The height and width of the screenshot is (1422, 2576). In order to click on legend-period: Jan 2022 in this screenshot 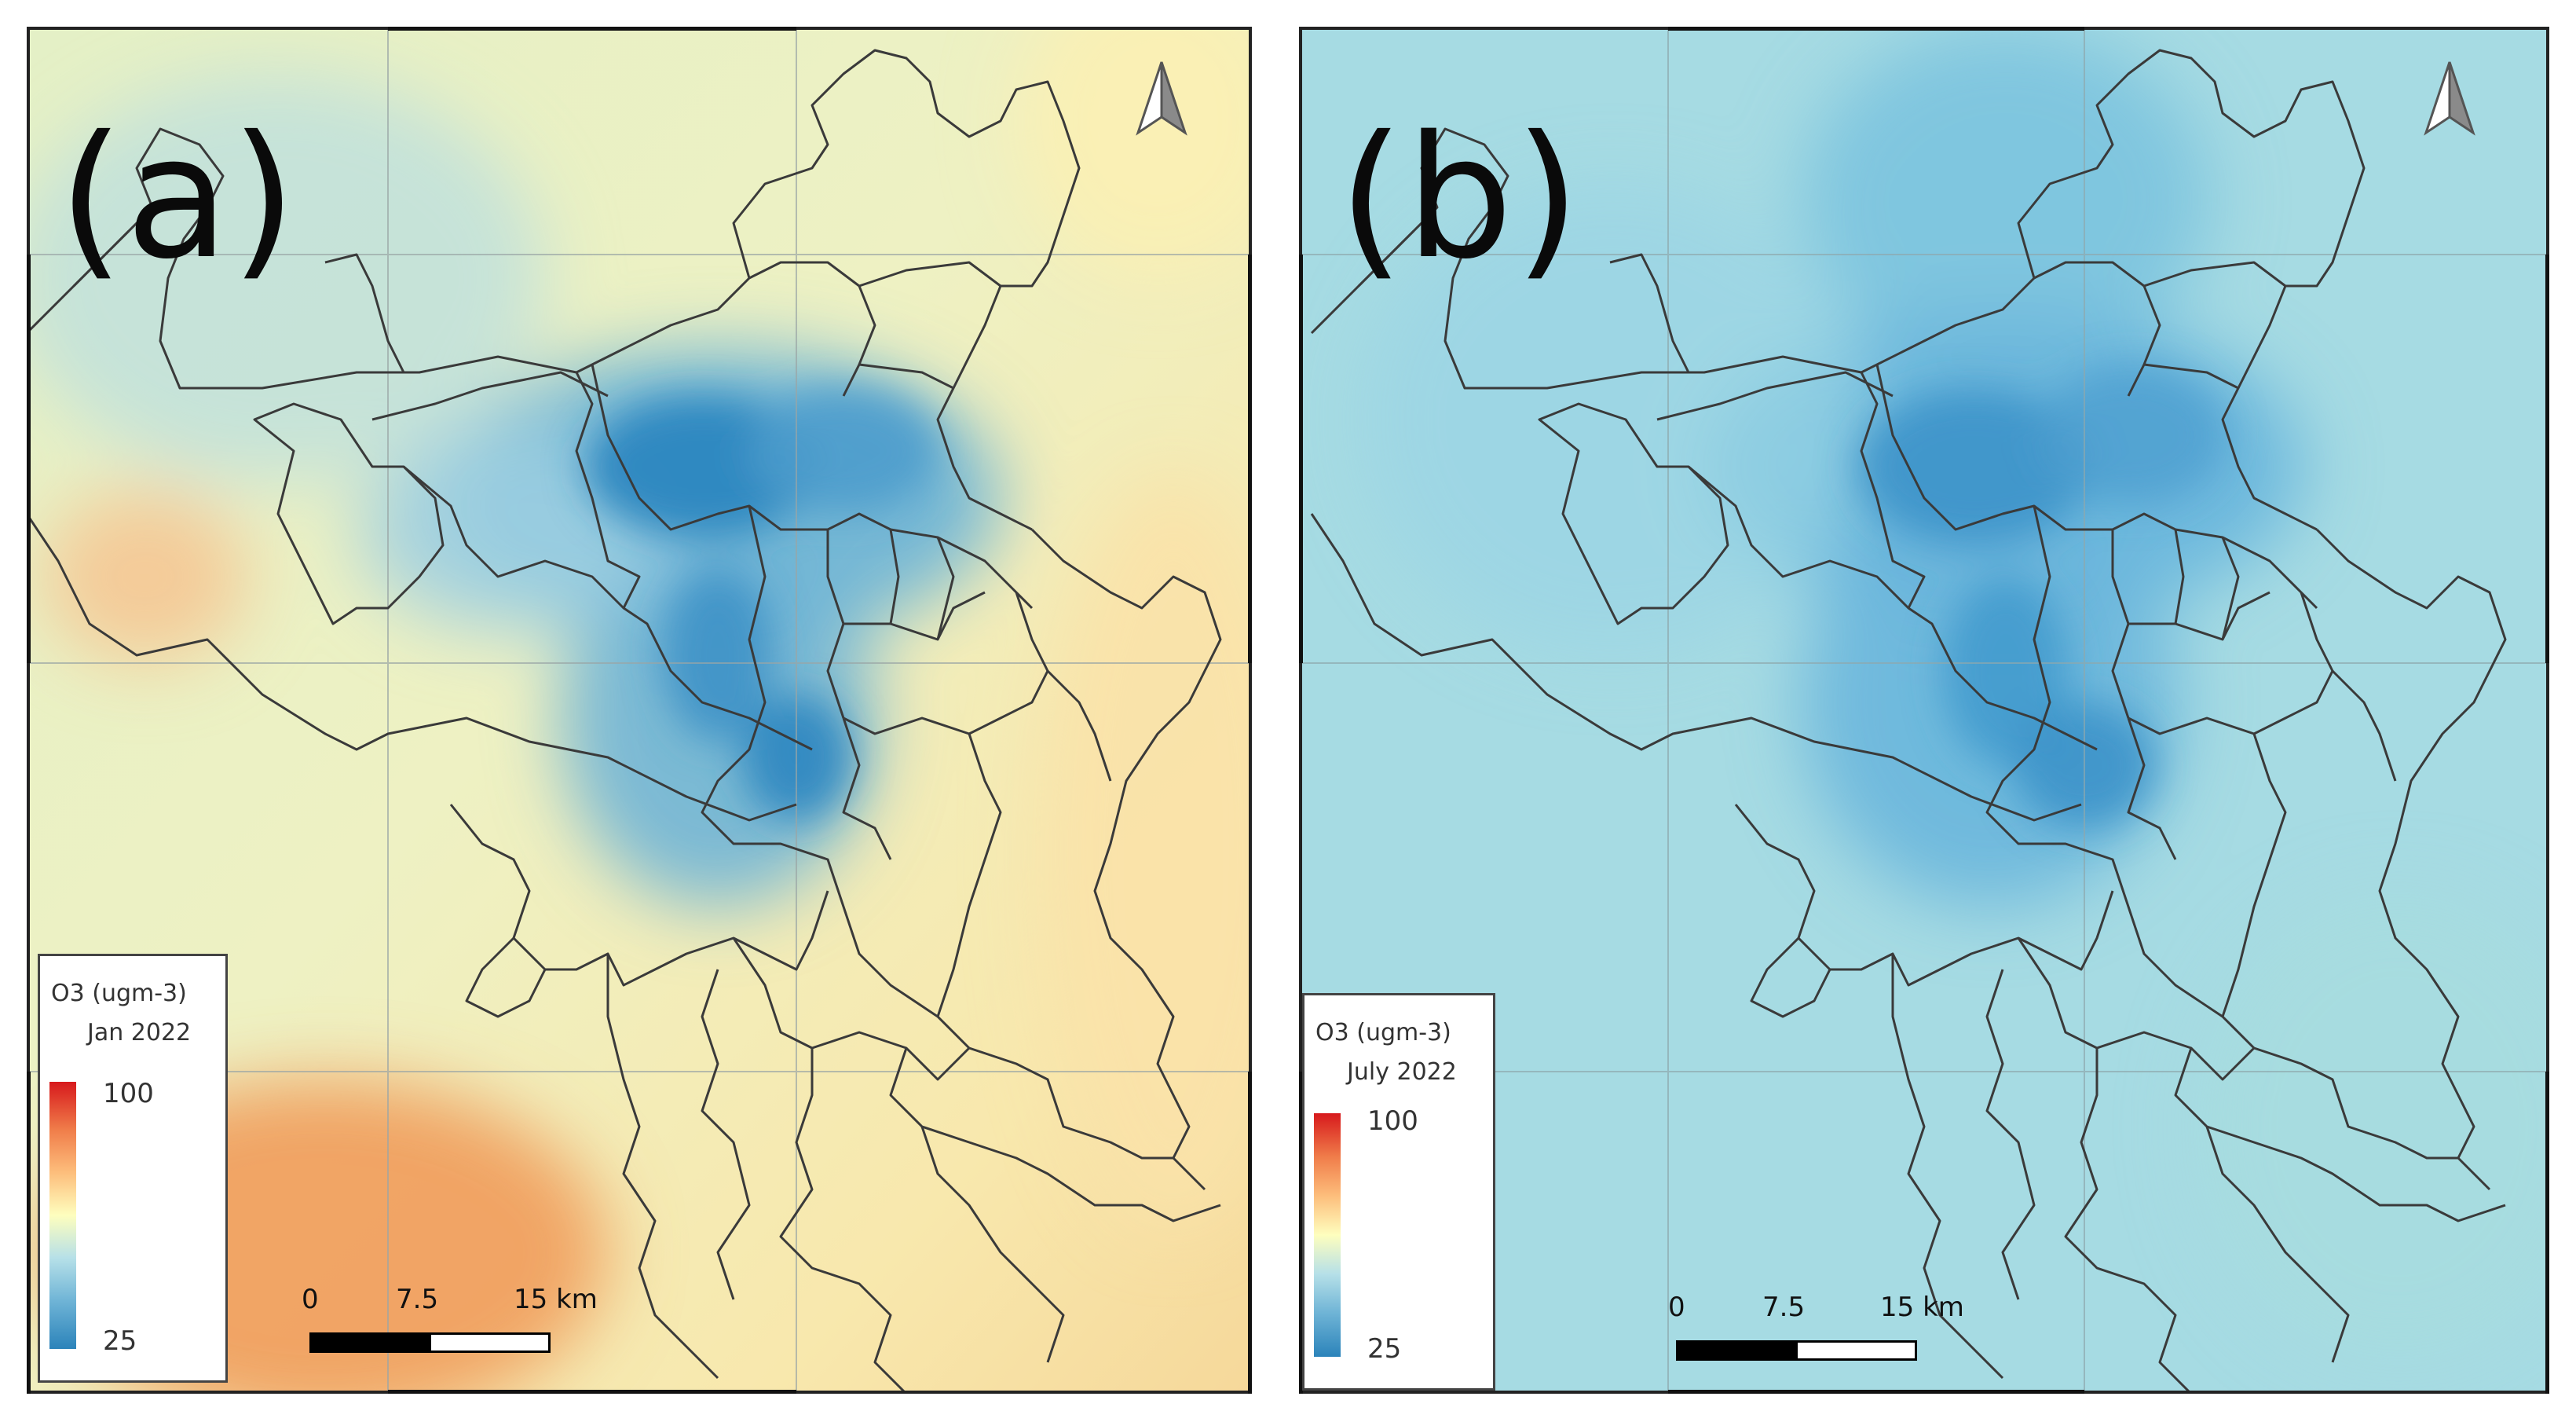, I will do `click(139, 1032)`.